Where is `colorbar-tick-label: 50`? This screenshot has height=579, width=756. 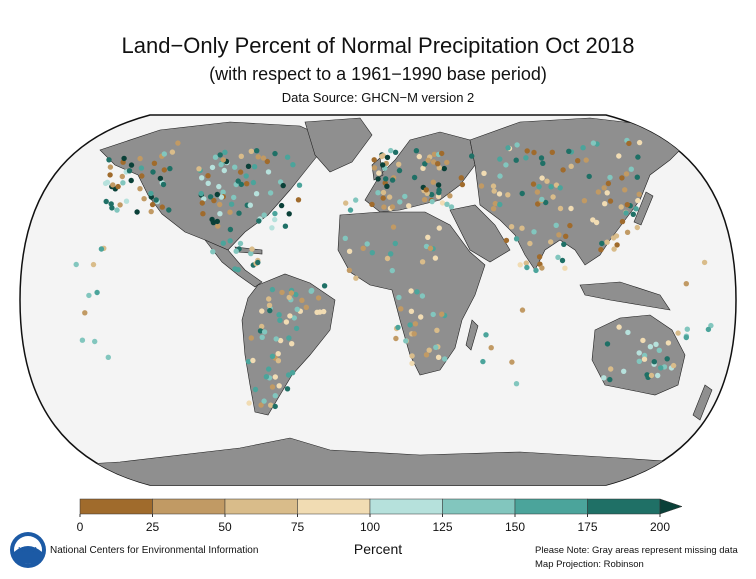 colorbar-tick-label: 50 is located at coordinates (225, 527).